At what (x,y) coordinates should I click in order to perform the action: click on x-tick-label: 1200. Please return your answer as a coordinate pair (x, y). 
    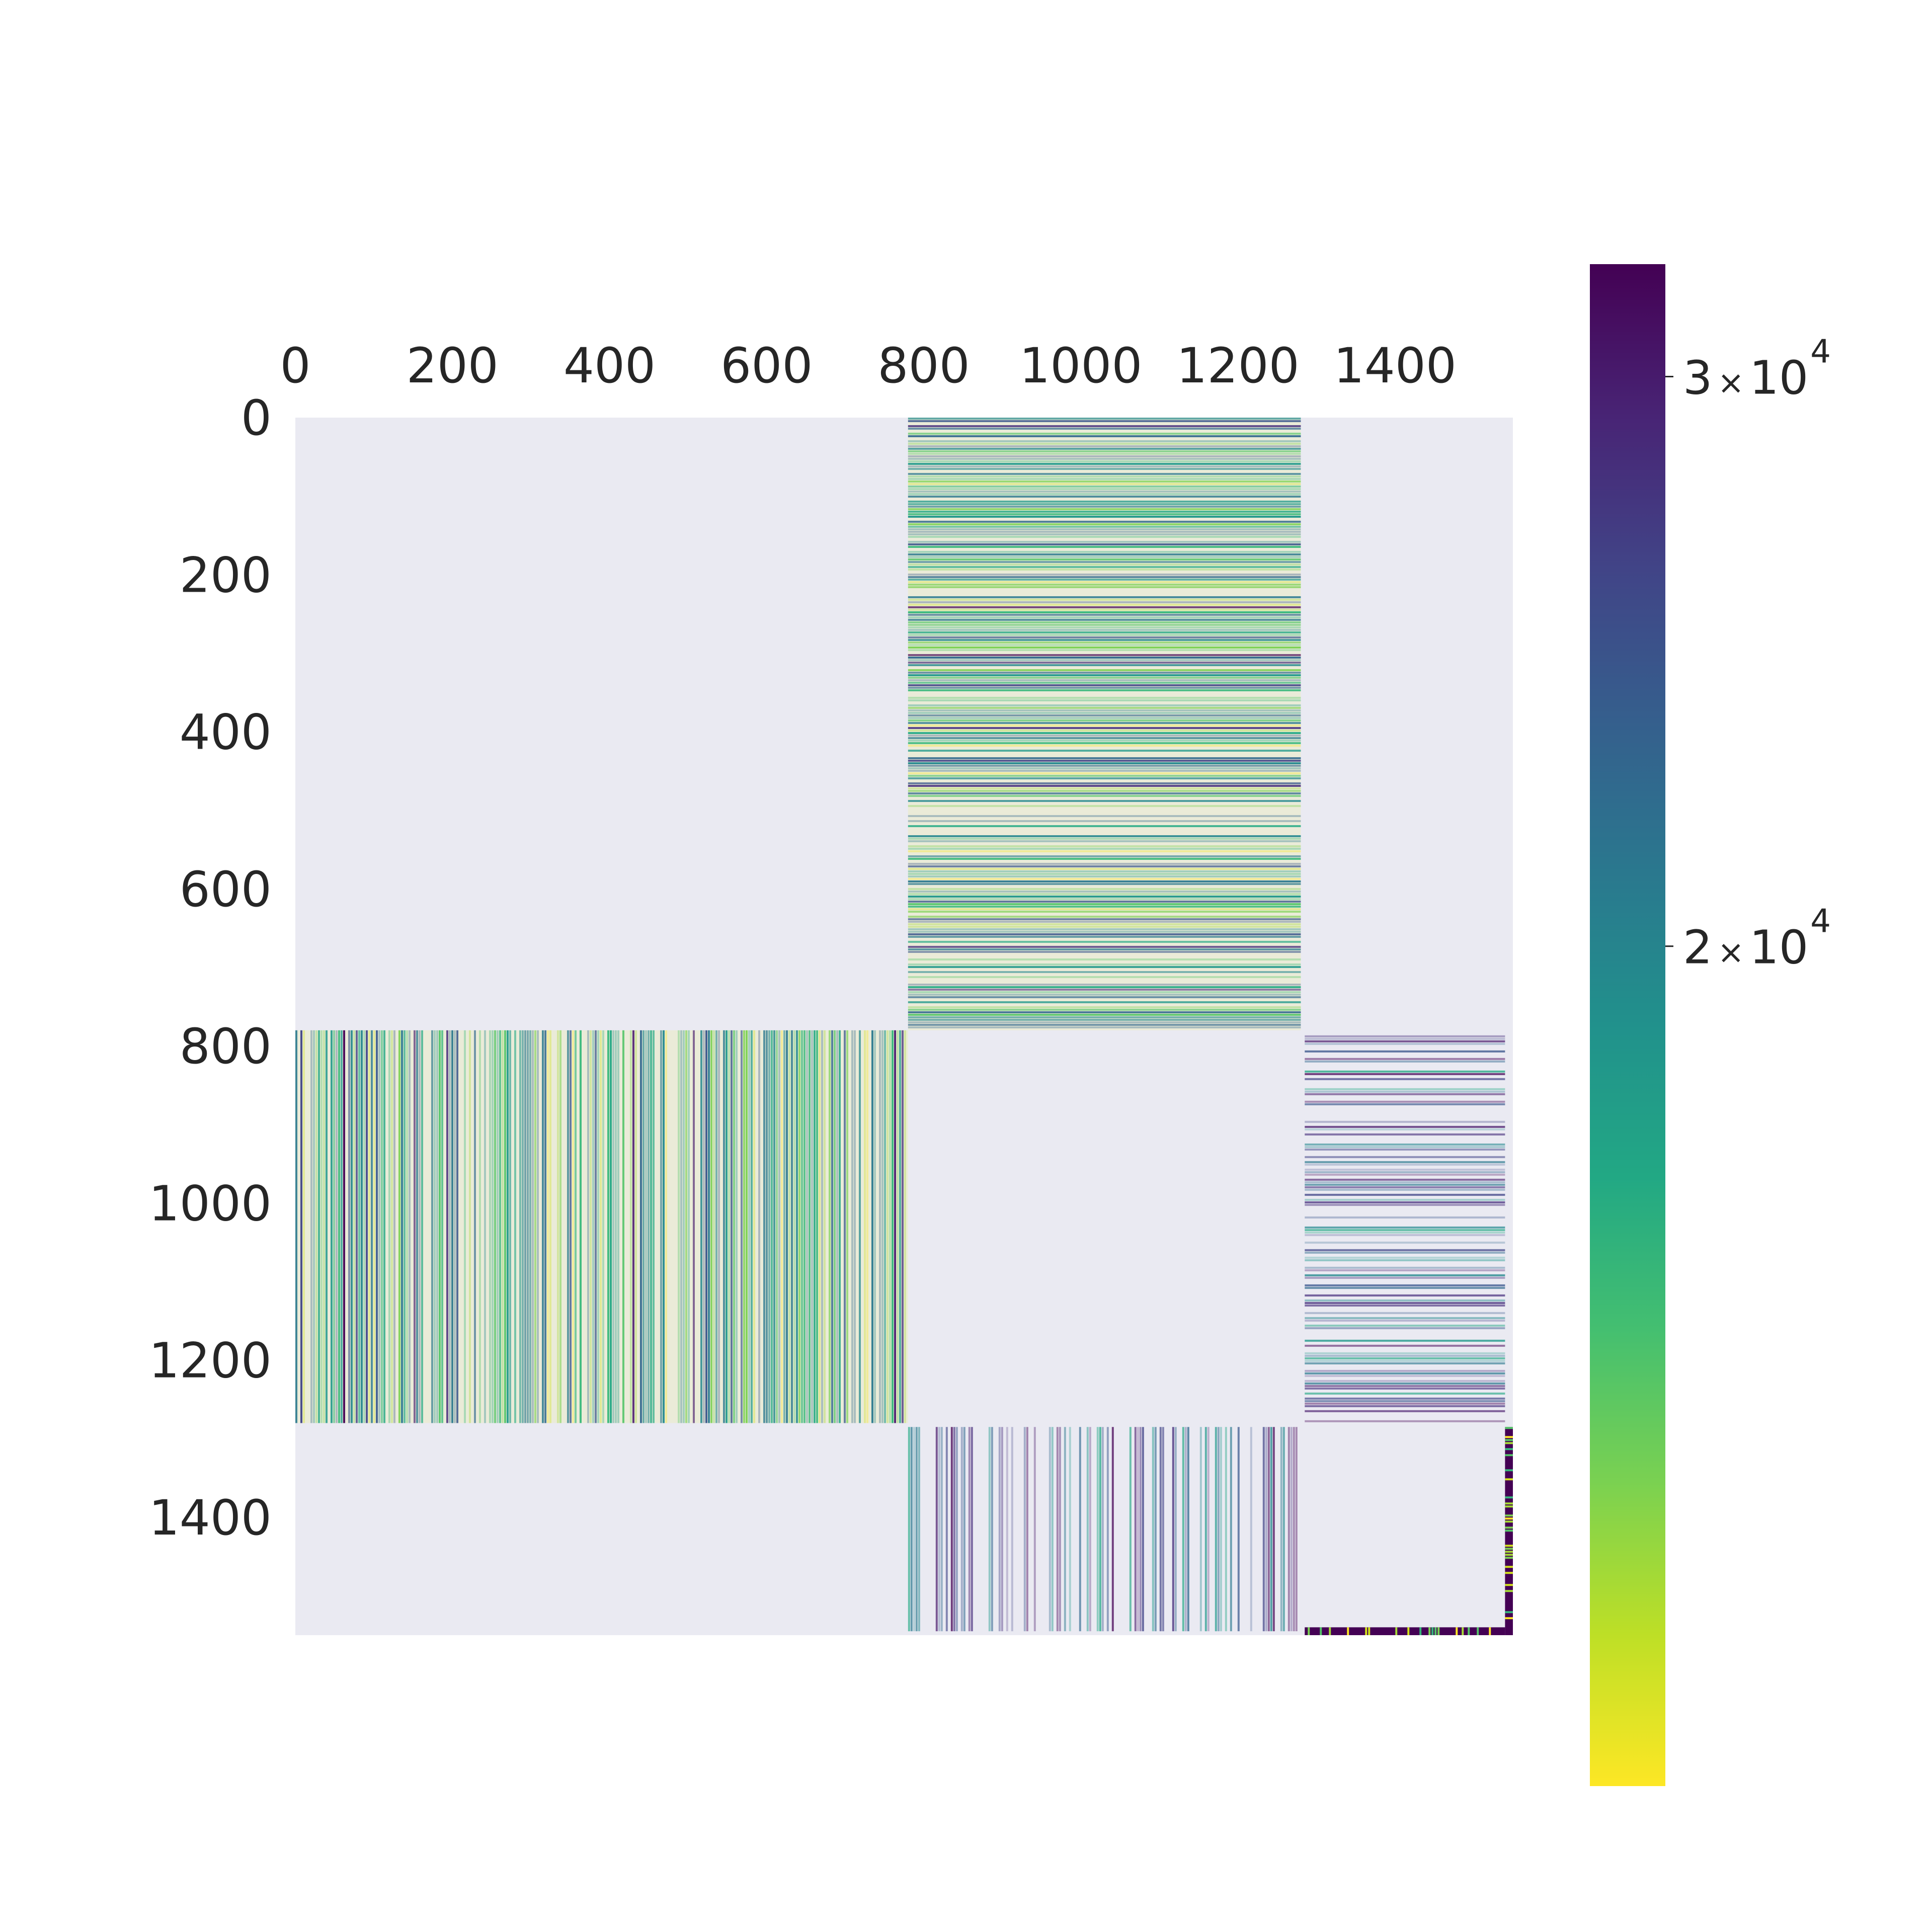
    Looking at the image, I should click on (1238, 366).